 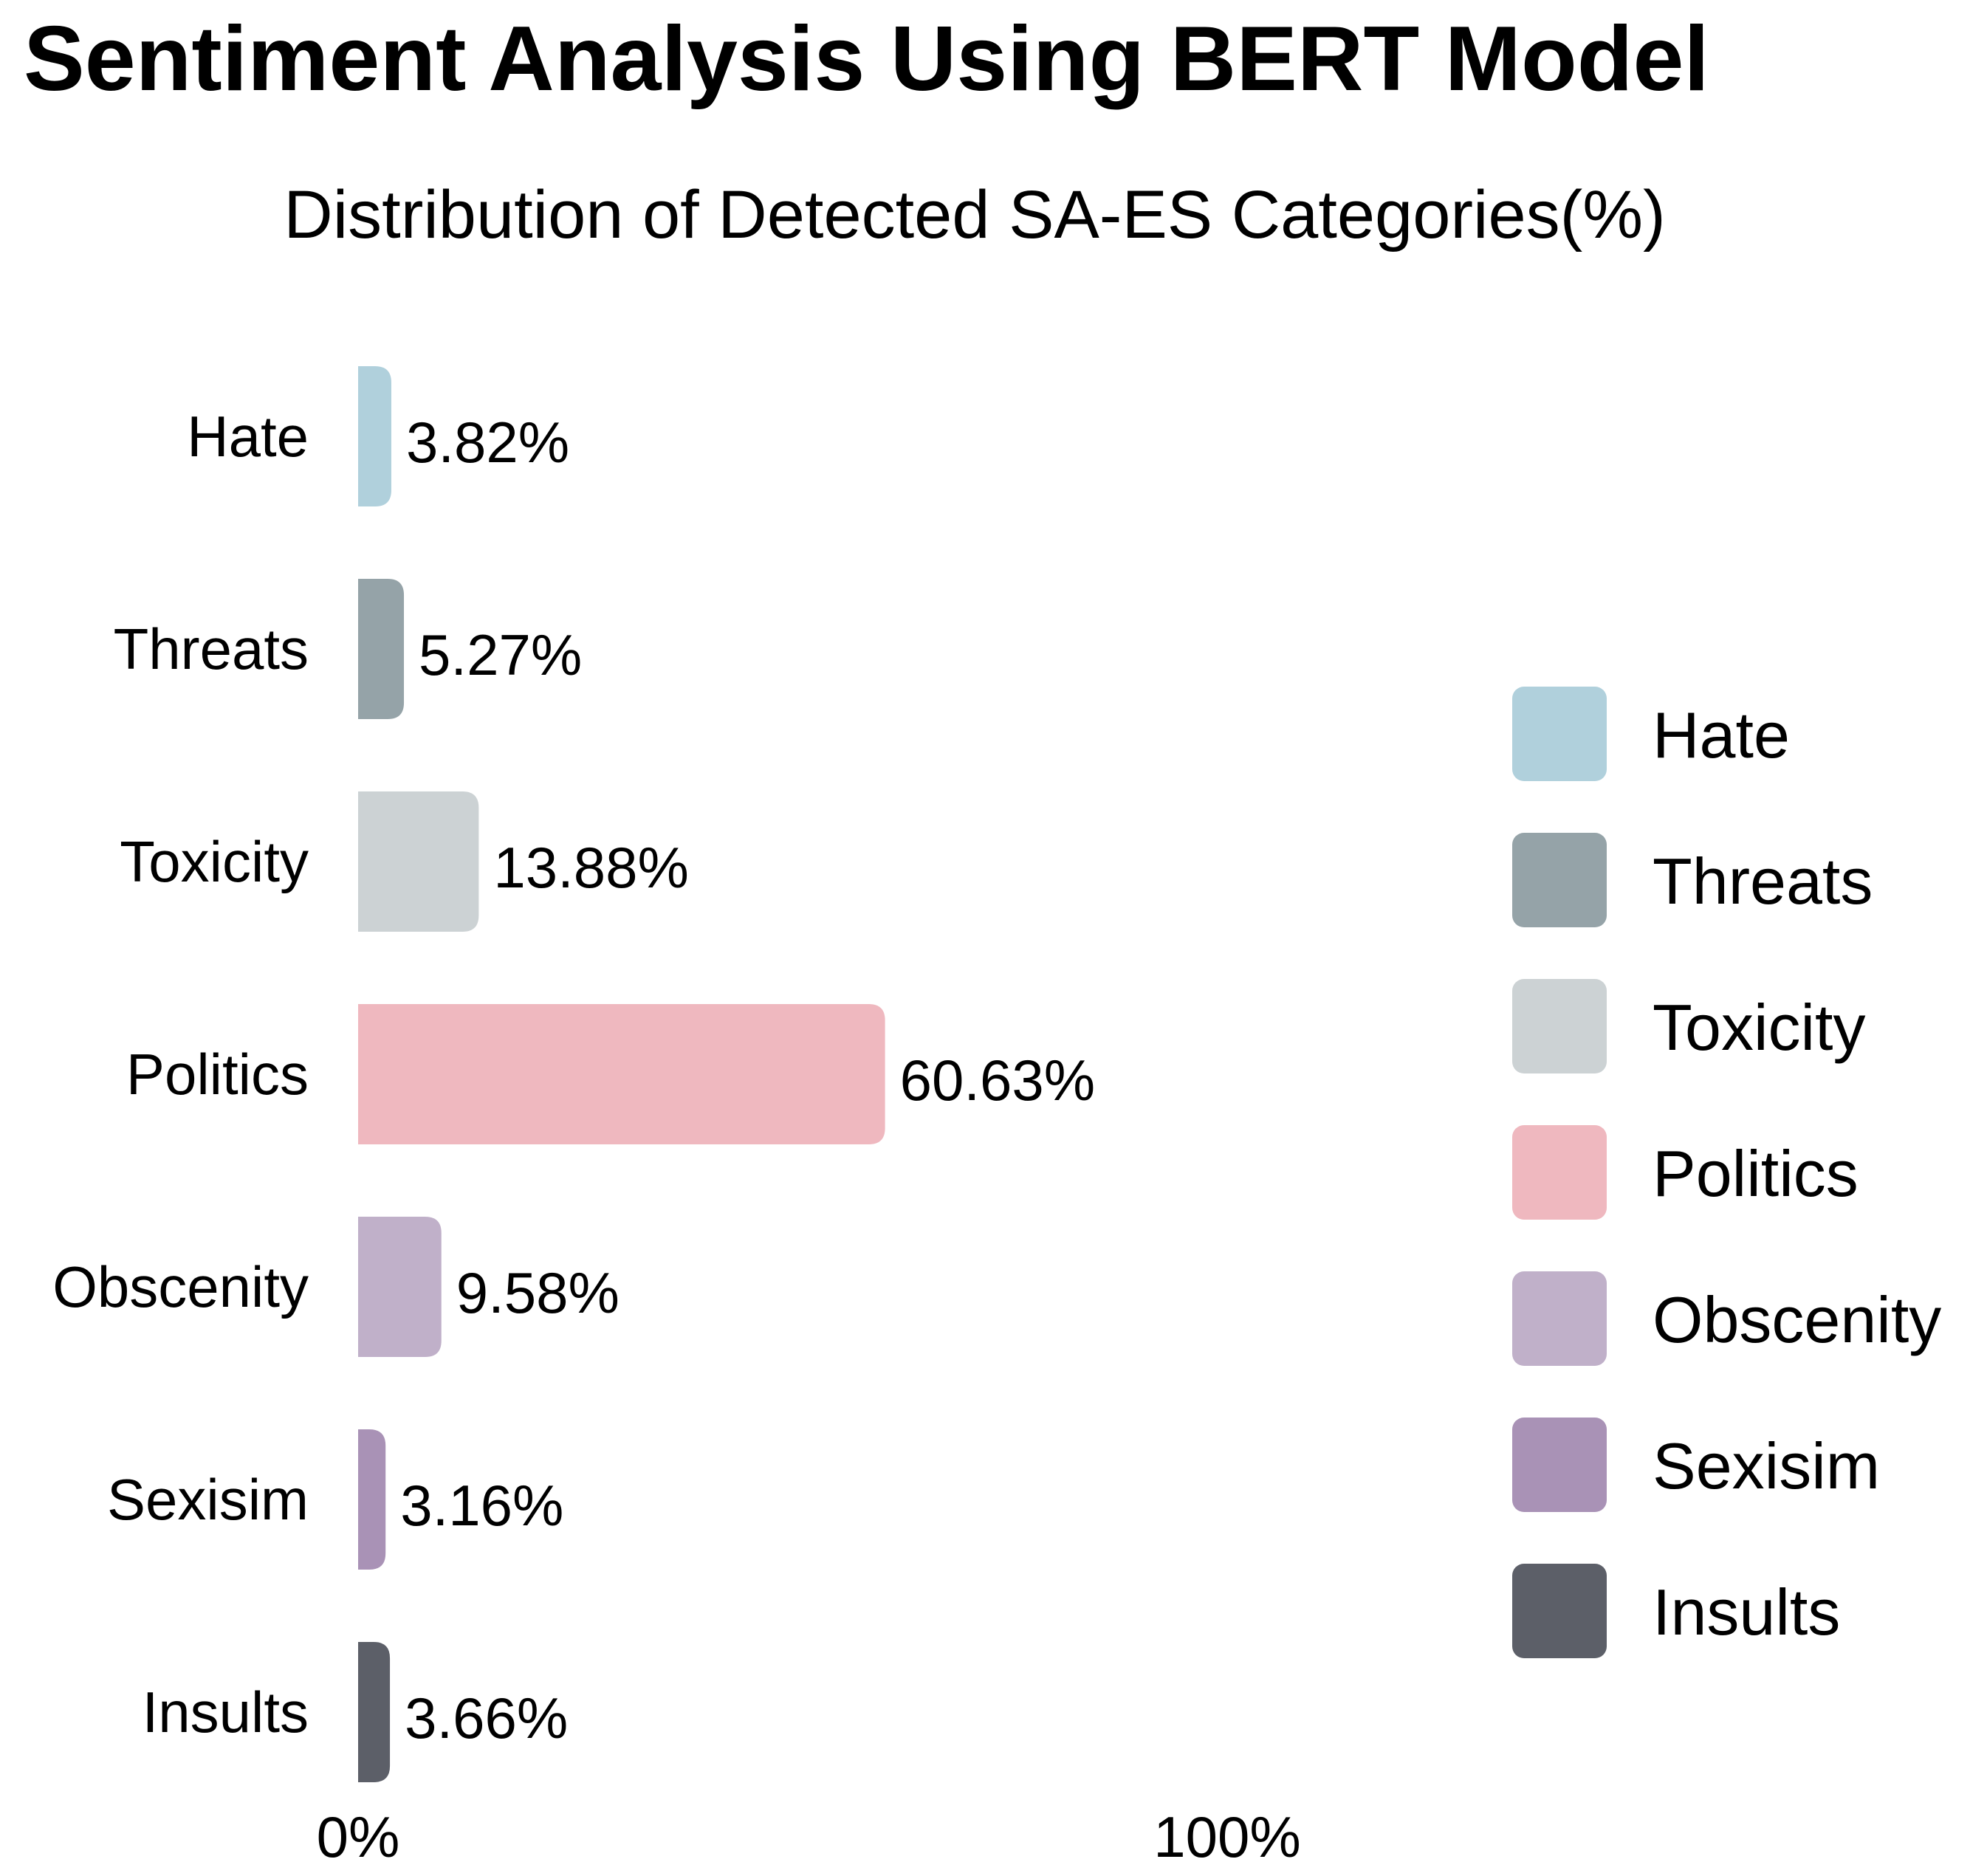 I want to click on legend-swatch-toxicity, so click(x=1559, y=1026).